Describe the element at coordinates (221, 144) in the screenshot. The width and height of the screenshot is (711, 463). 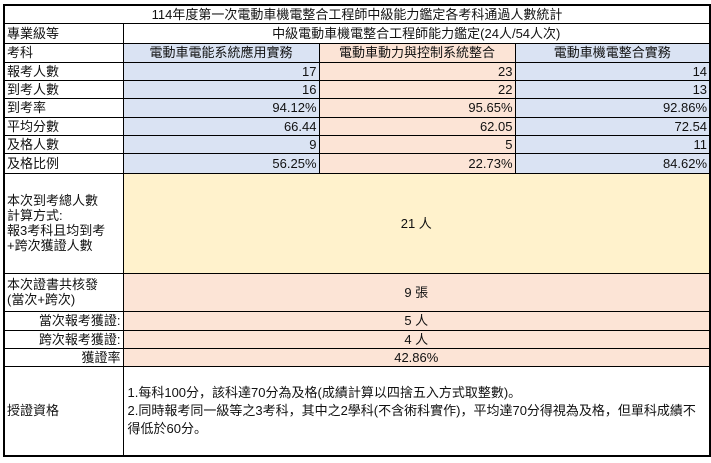
I see `cell: 9` at that location.